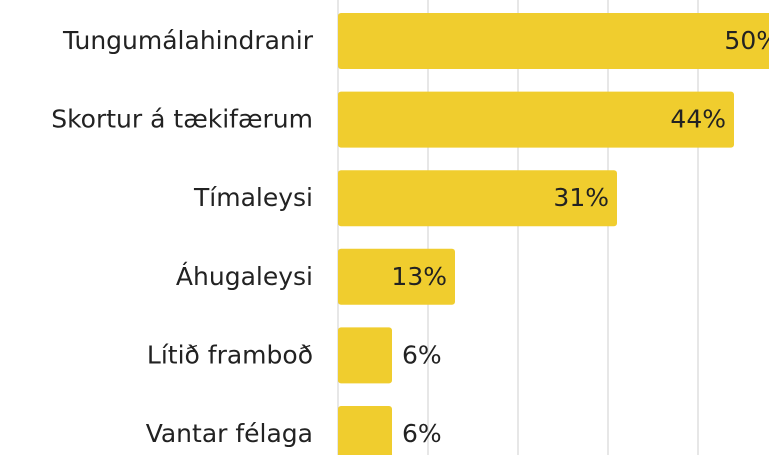  Describe the element at coordinates (188, 40) in the screenshot. I see `category-label: Tungumálahindranir` at that location.